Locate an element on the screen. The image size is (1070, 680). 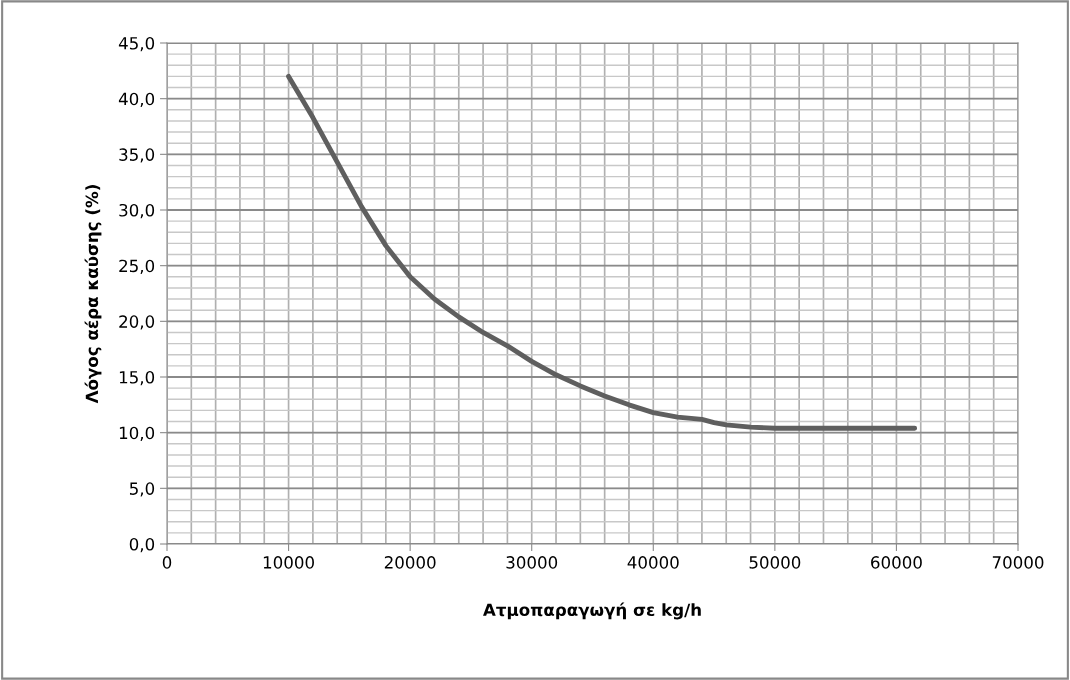
x-axis-title: Ατμοπαραγωγή σε kg/h is located at coordinates (592, 611).